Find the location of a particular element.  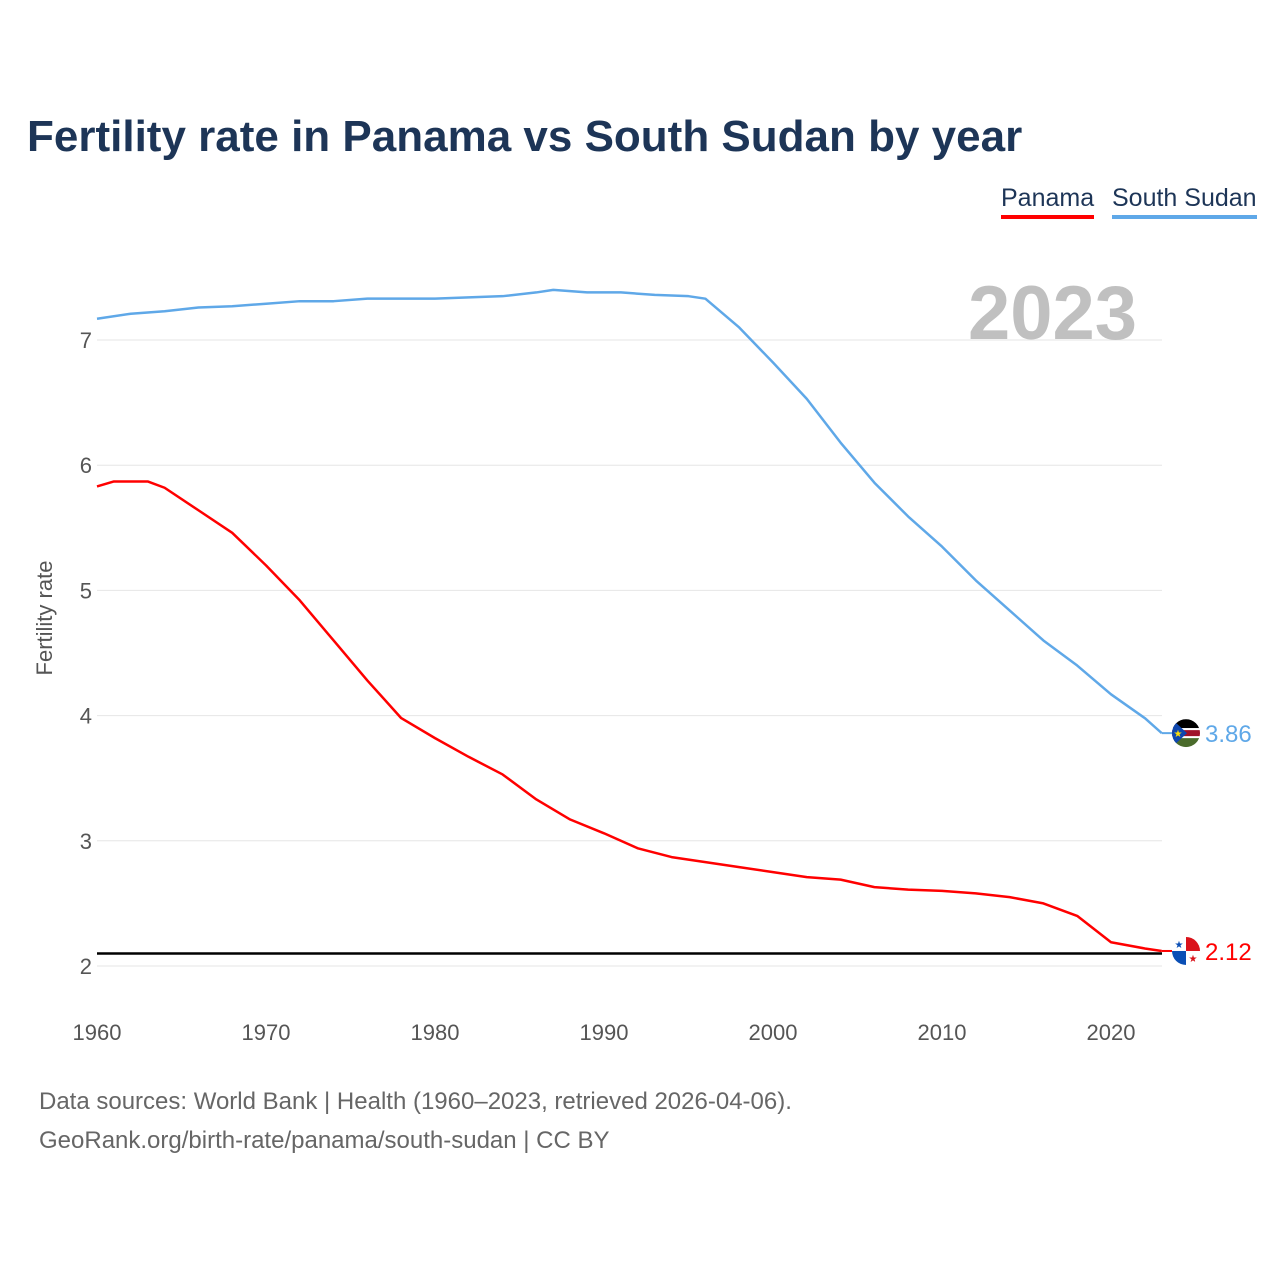

y-tick-label: 3 is located at coordinates (86, 841).